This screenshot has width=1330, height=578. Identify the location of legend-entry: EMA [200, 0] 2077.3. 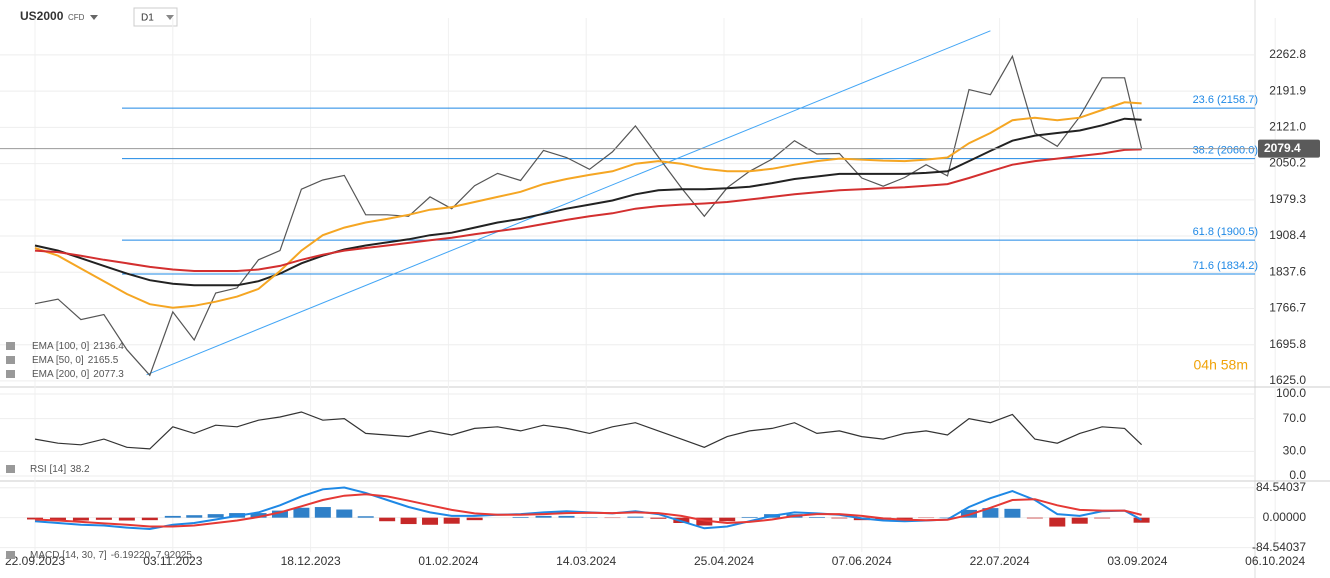
(78, 374).